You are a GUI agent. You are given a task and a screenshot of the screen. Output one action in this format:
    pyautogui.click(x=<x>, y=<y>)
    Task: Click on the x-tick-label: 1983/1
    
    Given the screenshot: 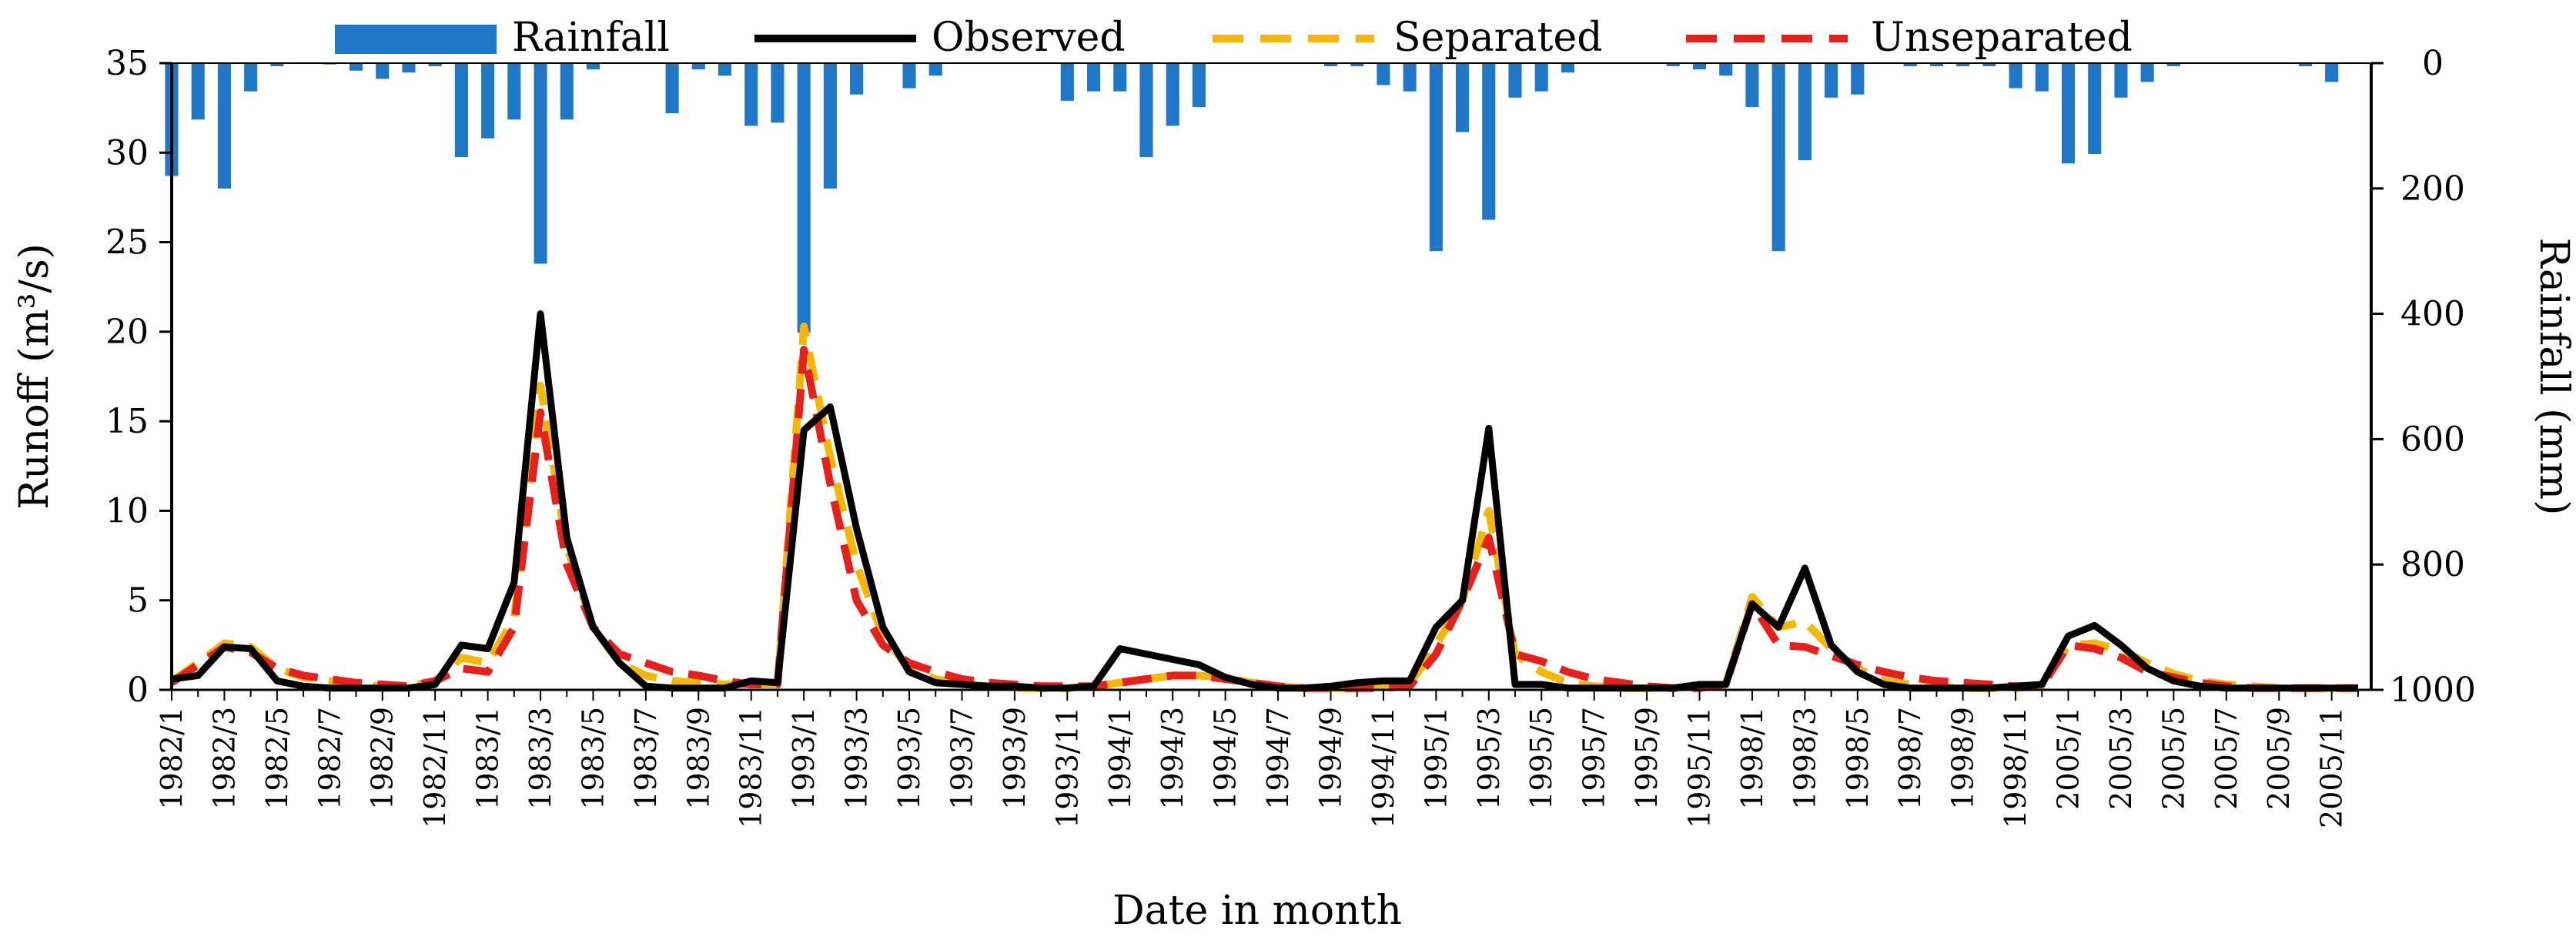 What is the action you would take?
    pyautogui.click(x=488, y=758)
    